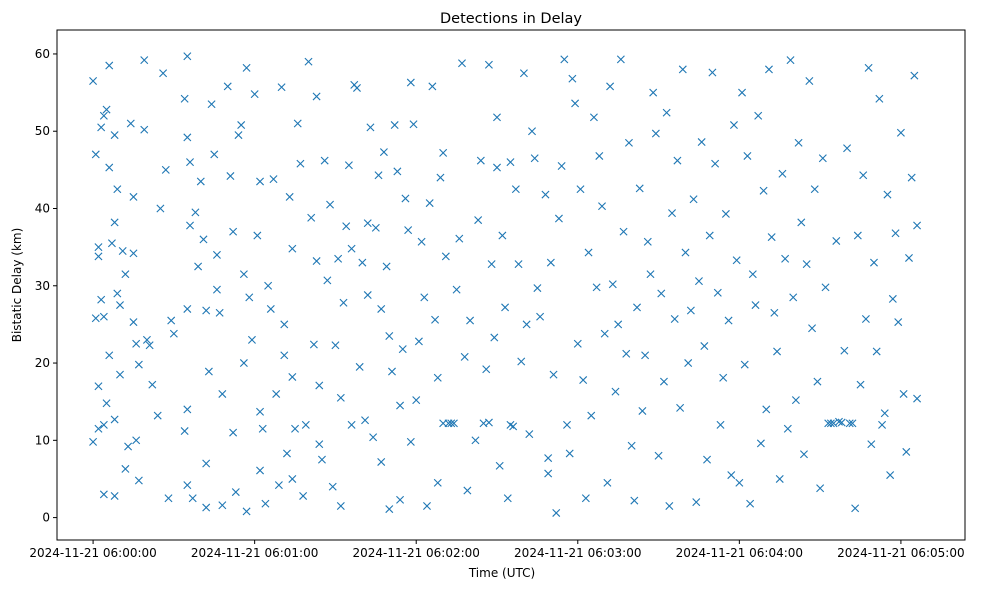  What do you see at coordinates (46, 286) in the screenshot?
I see `y-axis-ticks: 0 10 20 30 40 50 60` at bounding box center [46, 286].